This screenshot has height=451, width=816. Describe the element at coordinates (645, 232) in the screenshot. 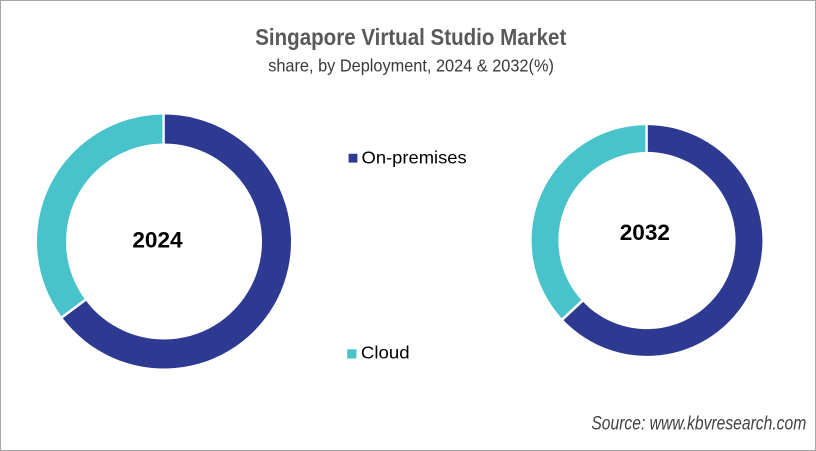

I see `svg-text: 2032` at that location.